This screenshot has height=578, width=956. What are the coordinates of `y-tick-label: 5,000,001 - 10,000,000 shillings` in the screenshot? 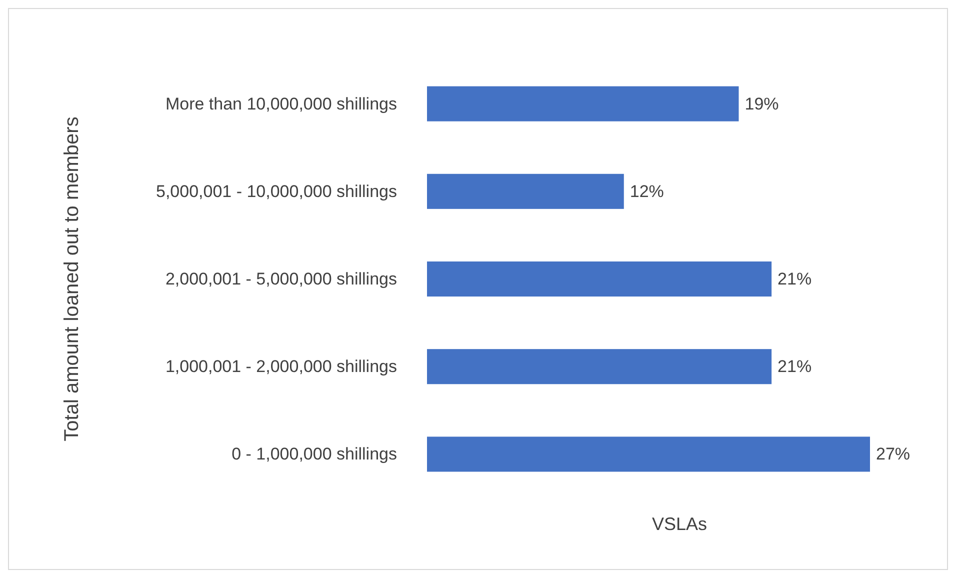 It's located at (276, 191).